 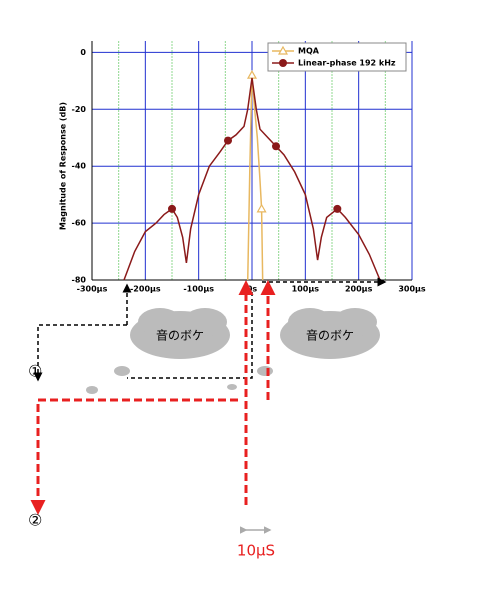 What do you see at coordinates (337, 57) in the screenshot?
I see `legend-box` at bounding box center [337, 57].